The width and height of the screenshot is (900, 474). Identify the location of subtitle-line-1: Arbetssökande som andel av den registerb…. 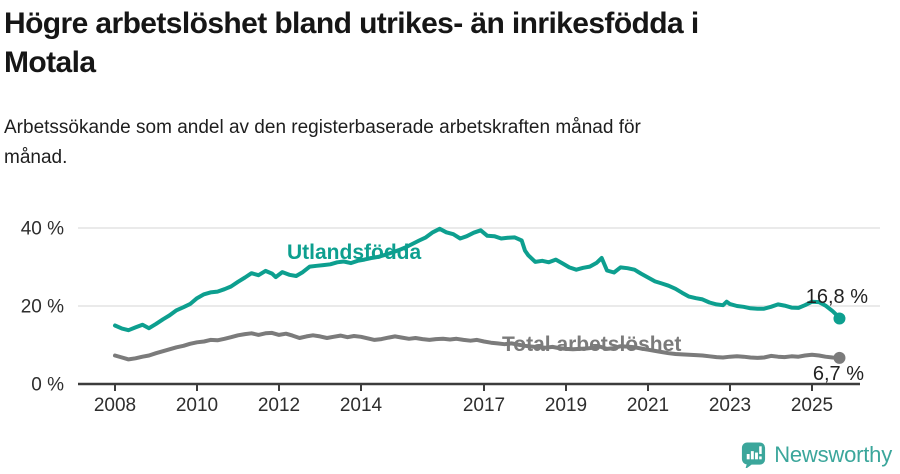
(322, 127).